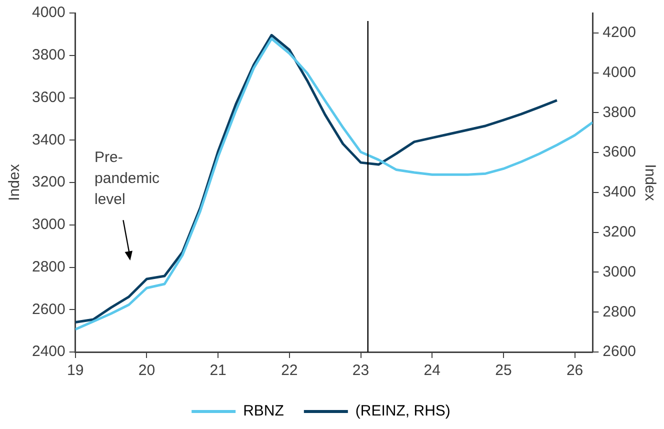 This screenshot has height=429, width=664. Describe the element at coordinates (263, 411) in the screenshot. I see `legend-label: RBNZ` at that location.